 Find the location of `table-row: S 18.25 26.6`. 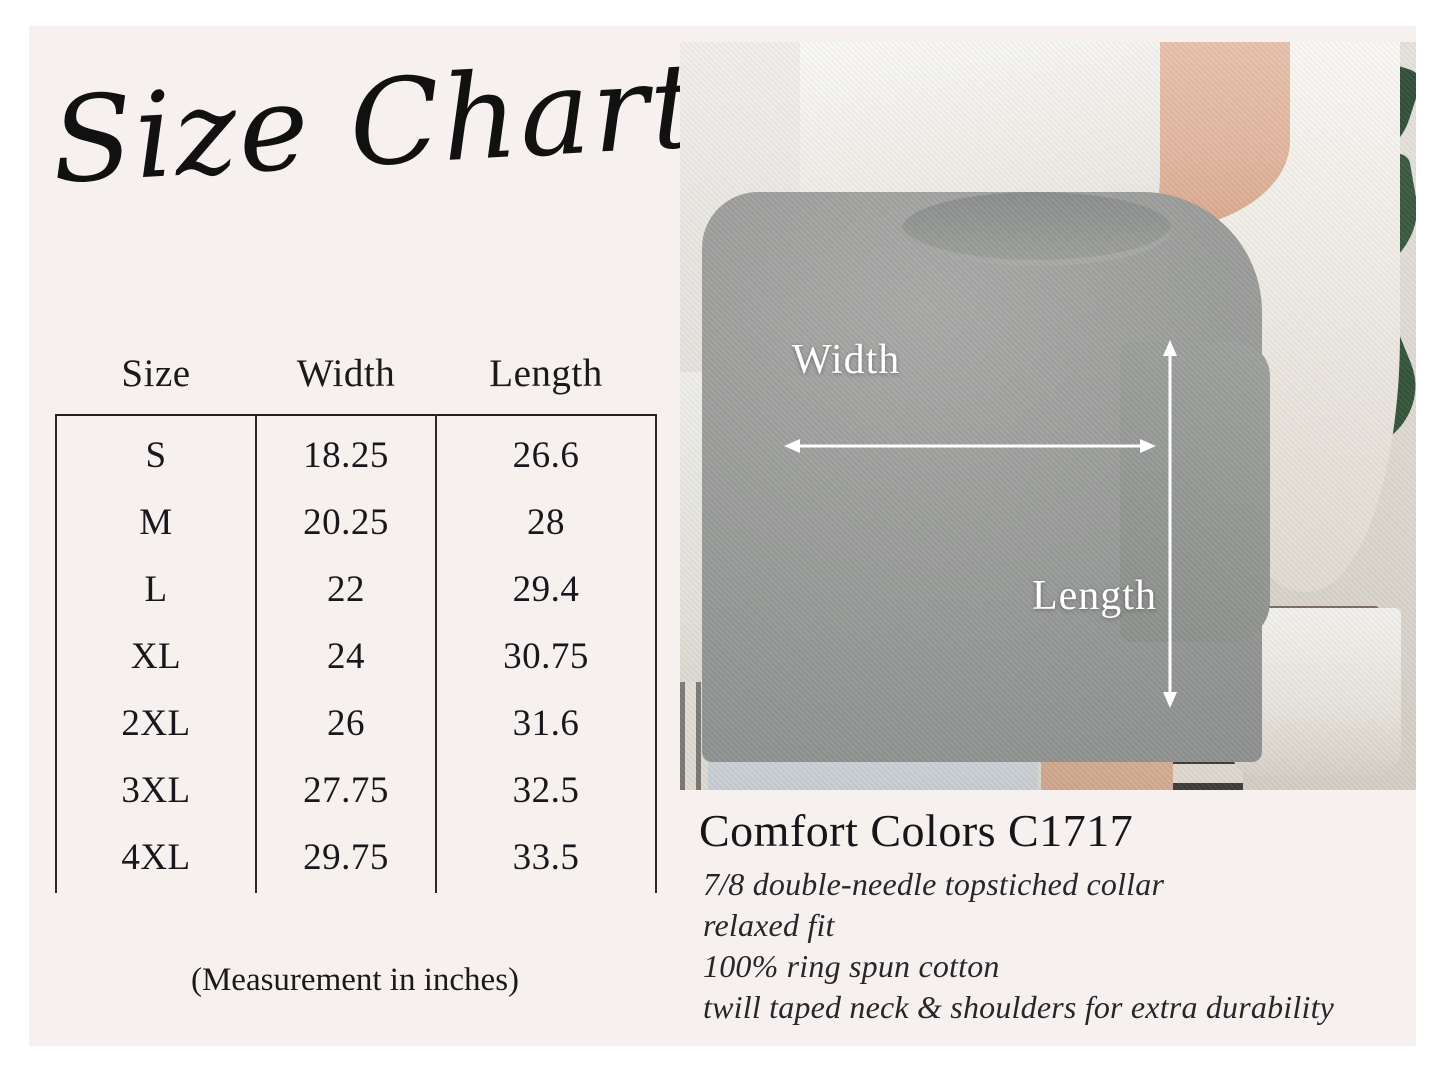

table-row: S 18.25 26.6 is located at coordinates (356, 452).